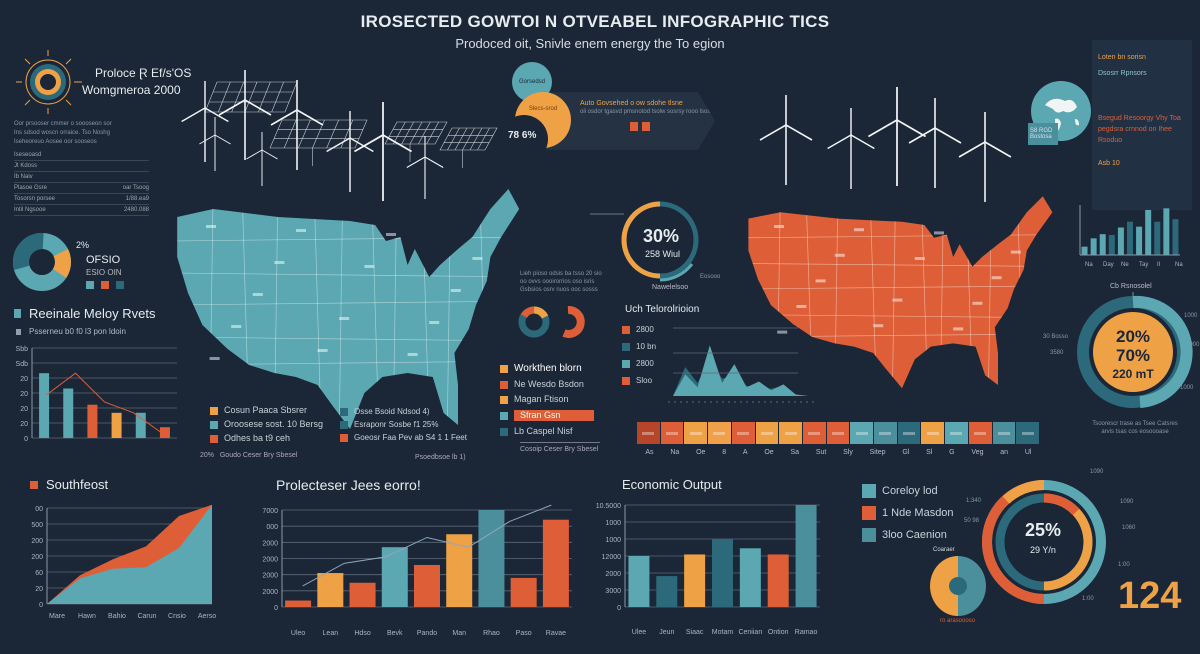  What do you see at coordinates (81, 199) in the screenshot?
I see `list-row: Tosorsn porsee 1/88.ea9` at bounding box center [81, 199].